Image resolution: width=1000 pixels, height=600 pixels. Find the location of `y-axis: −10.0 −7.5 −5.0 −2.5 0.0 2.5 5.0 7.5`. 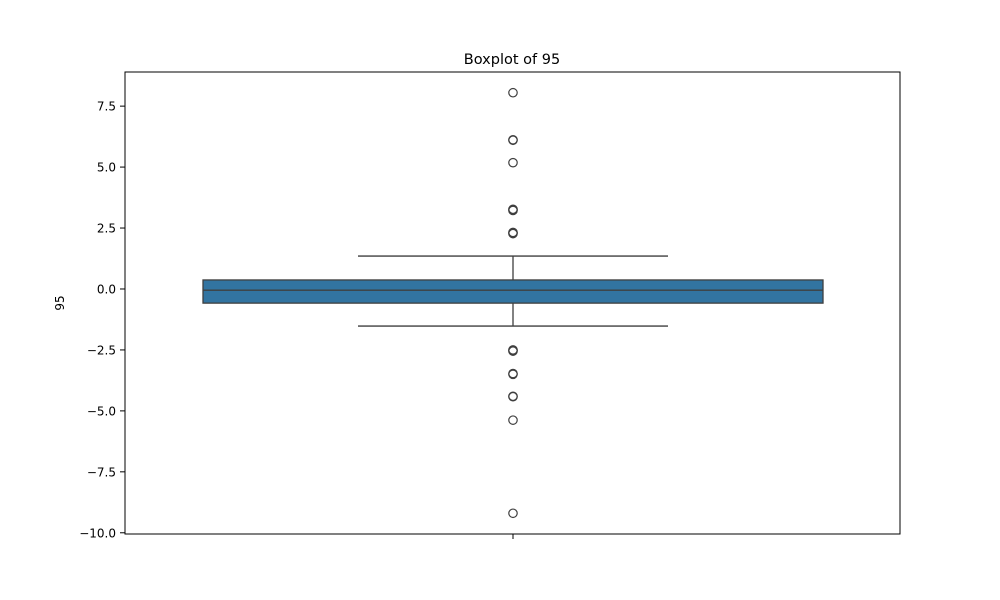

y-axis: −10.0 −7.5 −5.0 −2.5 0.0 2.5 5.0 7.5 is located at coordinates (102, 320).